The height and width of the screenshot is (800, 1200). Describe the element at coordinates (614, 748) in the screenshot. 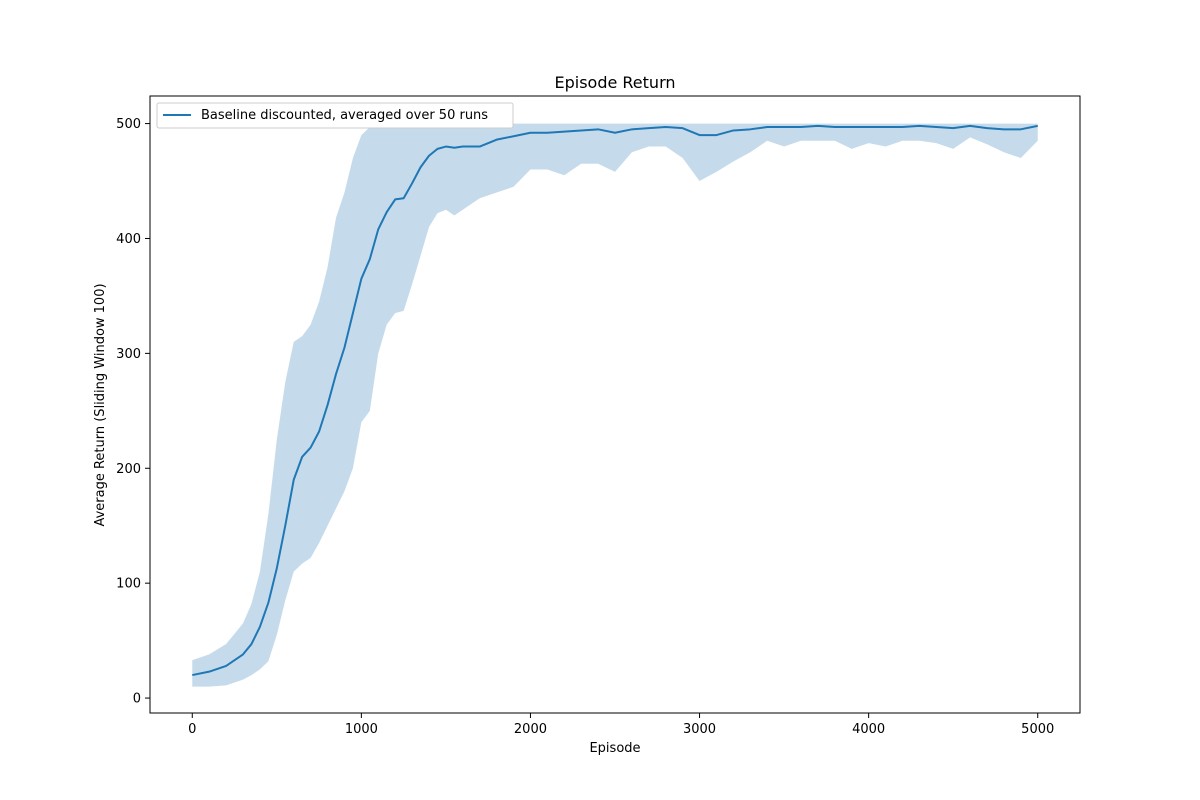

I see `x-axis-label: Episode` at that location.